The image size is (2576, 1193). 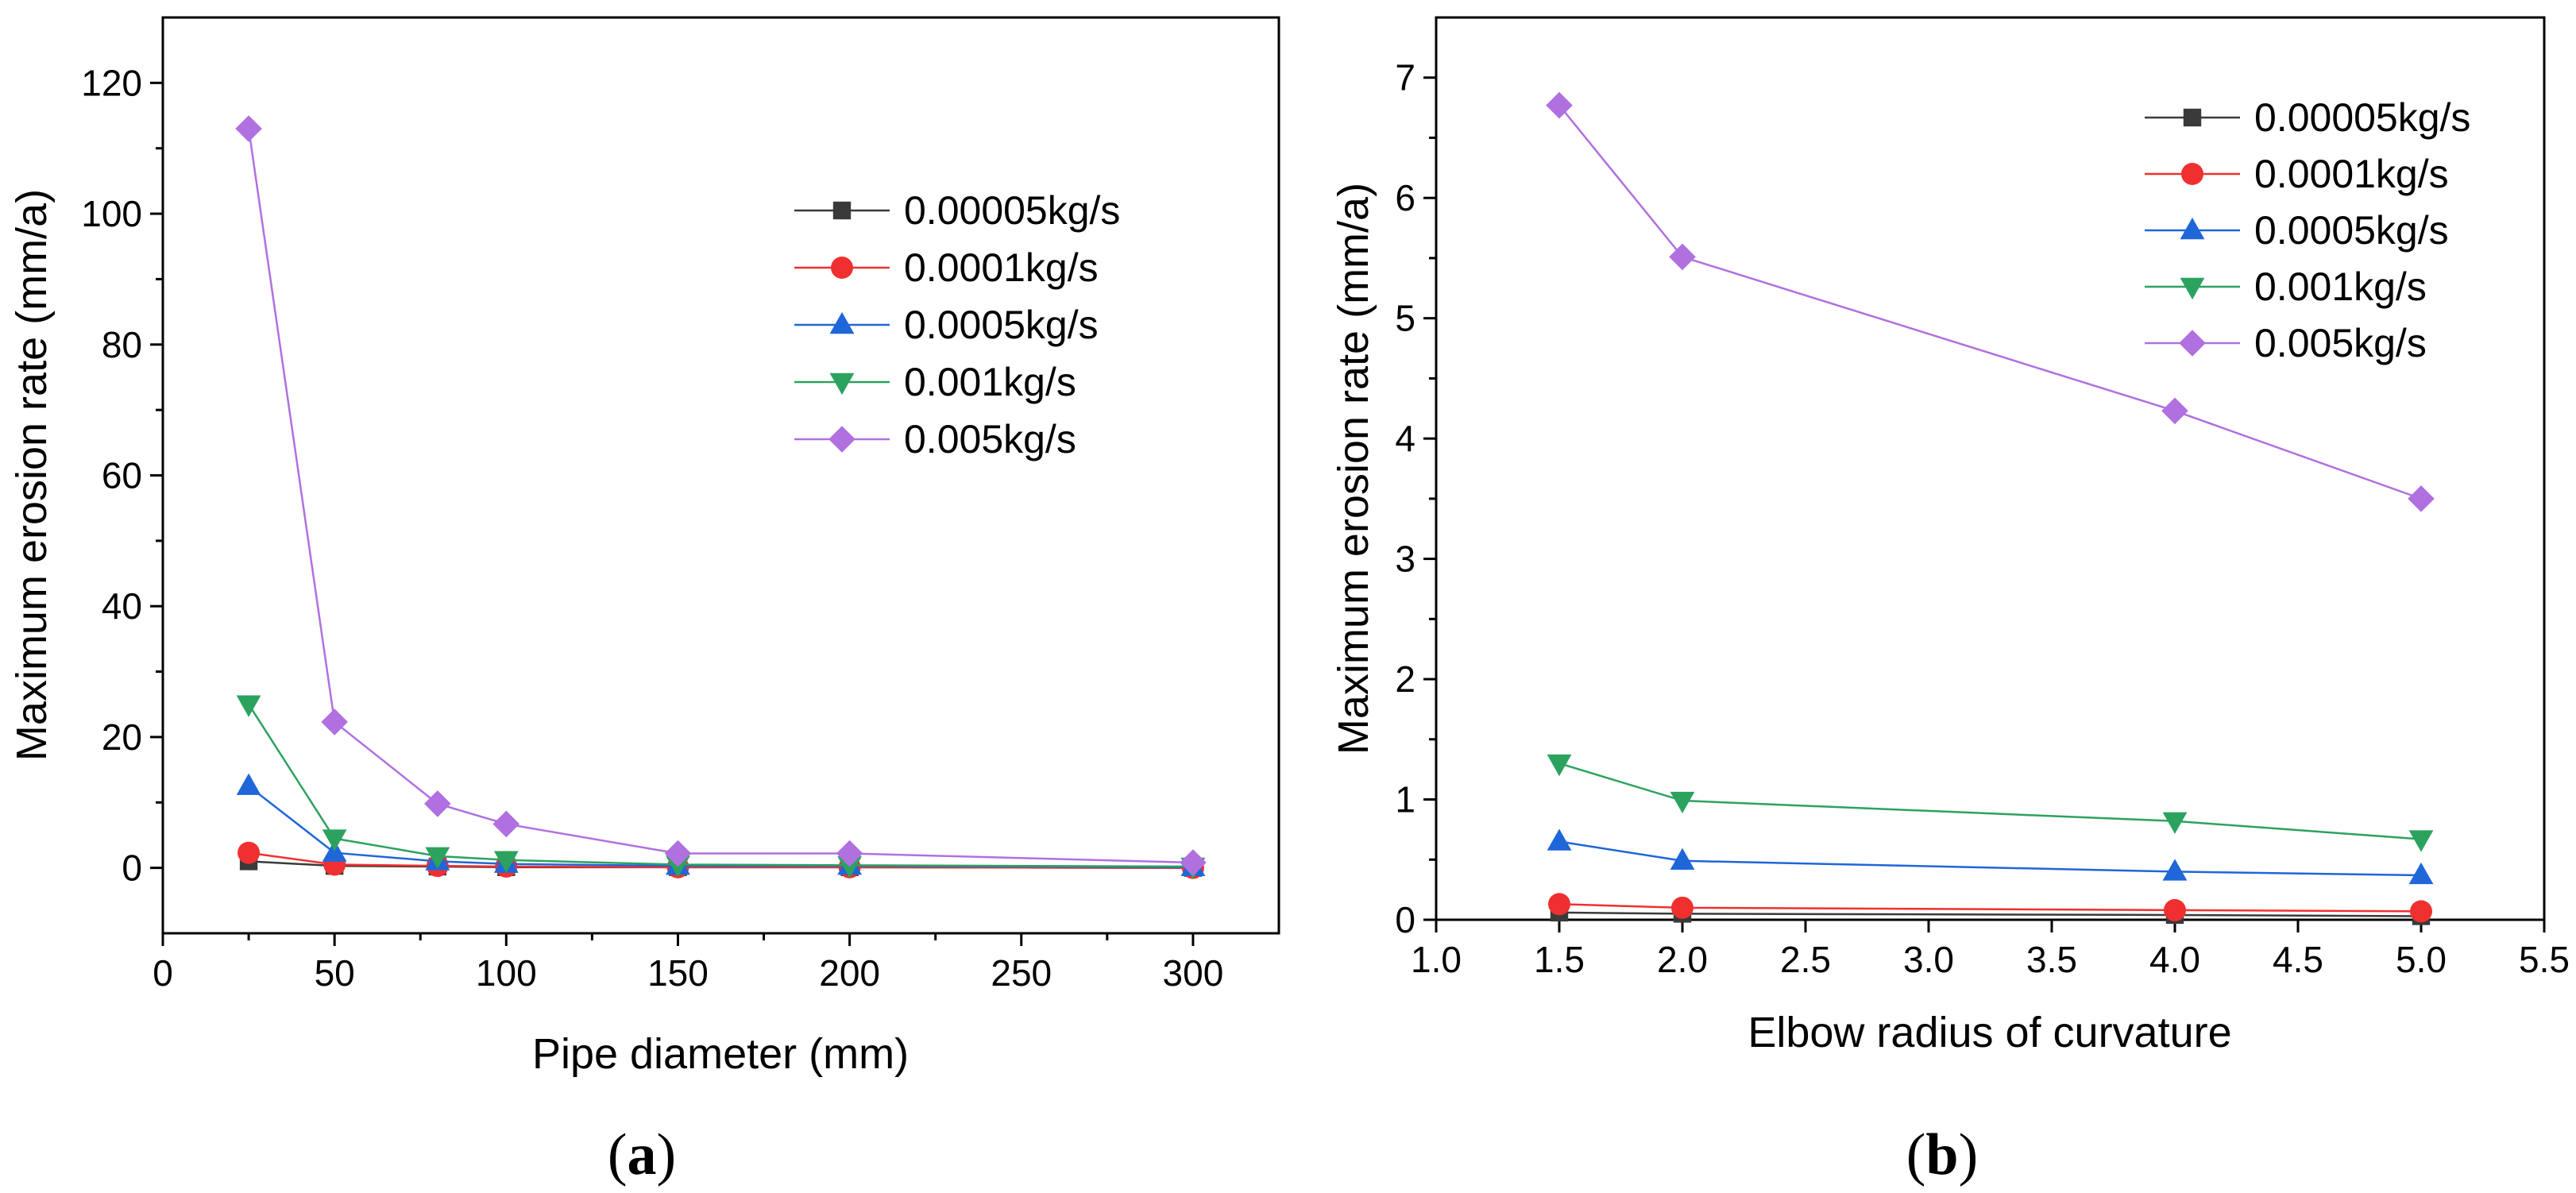 What do you see at coordinates (2544, 959) in the screenshot?
I see `panel-b-x-tick-label: 5.5` at bounding box center [2544, 959].